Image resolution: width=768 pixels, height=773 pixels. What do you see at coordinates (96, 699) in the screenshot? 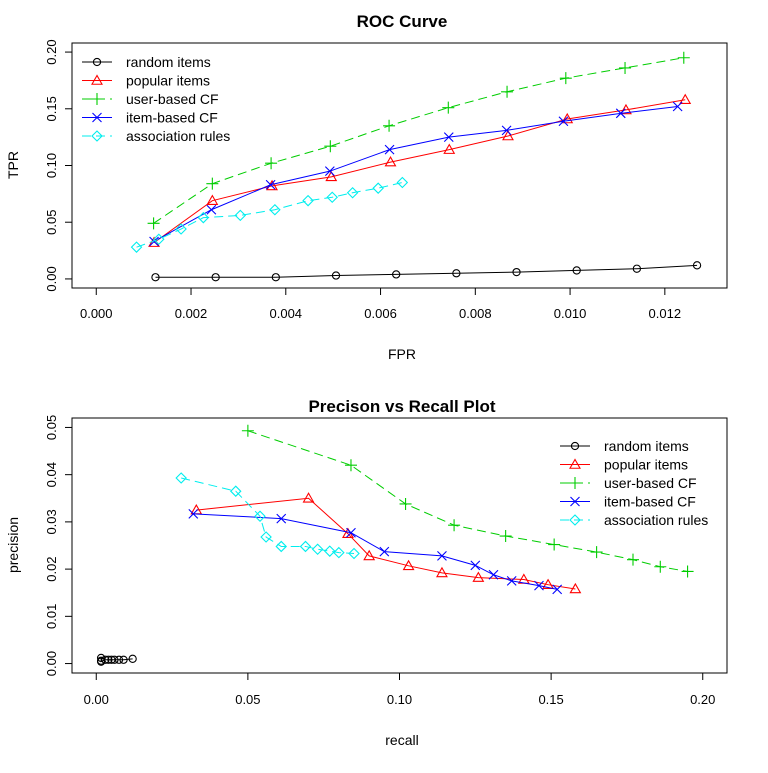
I see `x-tick-label: 0.00` at bounding box center [96, 699].